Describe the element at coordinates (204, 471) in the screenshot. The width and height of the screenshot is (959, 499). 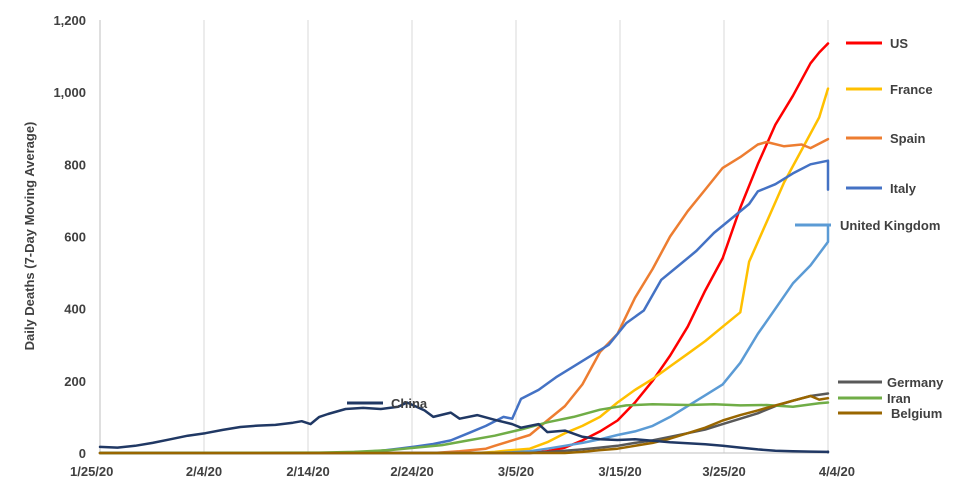
I see `x-tick-label: 2/4/20` at that location.